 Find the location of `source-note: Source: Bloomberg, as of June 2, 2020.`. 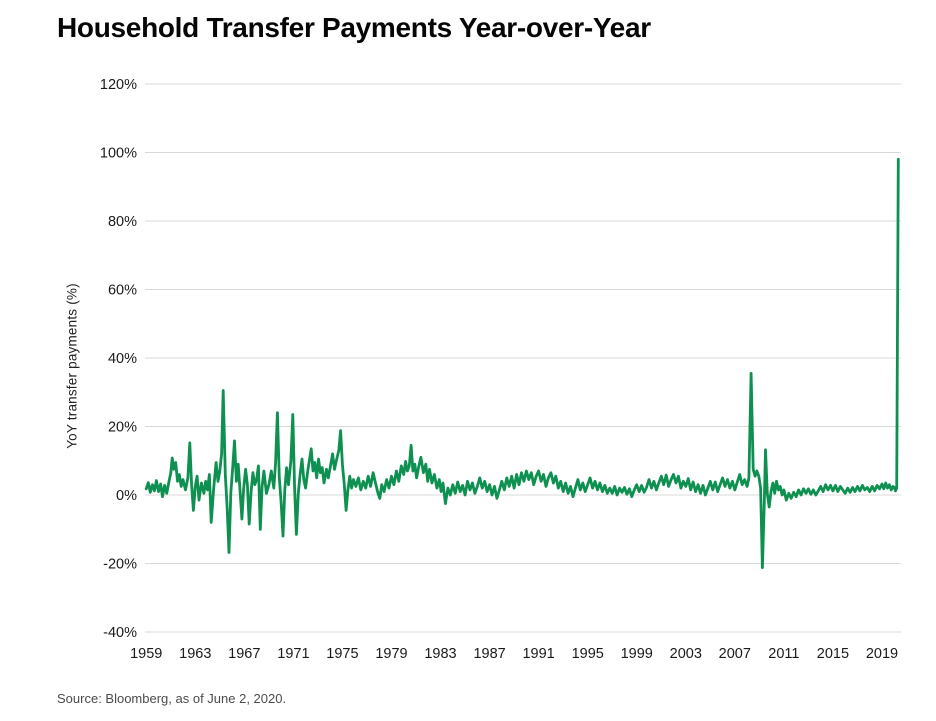

source-note: Source: Bloomberg, as of June 2, 2020. is located at coordinates (172, 698).